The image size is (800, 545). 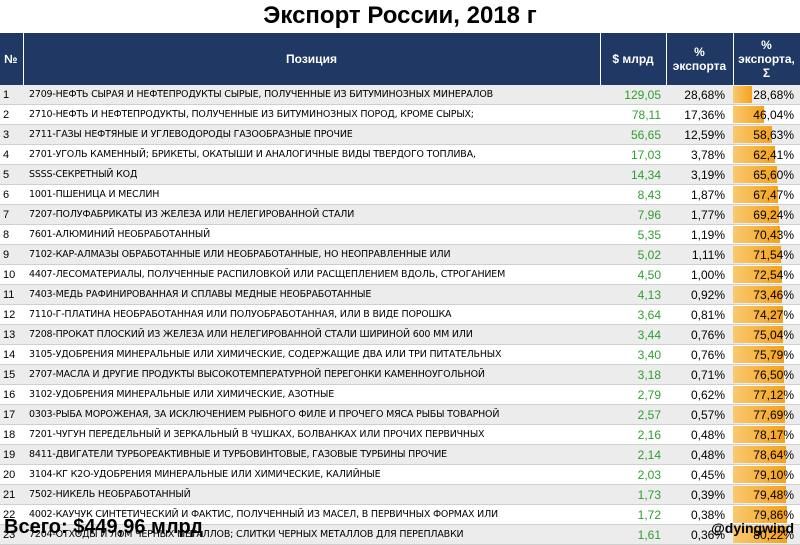 What do you see at coordinates (699, 234) in the screenshot?
I see `row-pct: 1,19%` at bounding box center [699, 234].